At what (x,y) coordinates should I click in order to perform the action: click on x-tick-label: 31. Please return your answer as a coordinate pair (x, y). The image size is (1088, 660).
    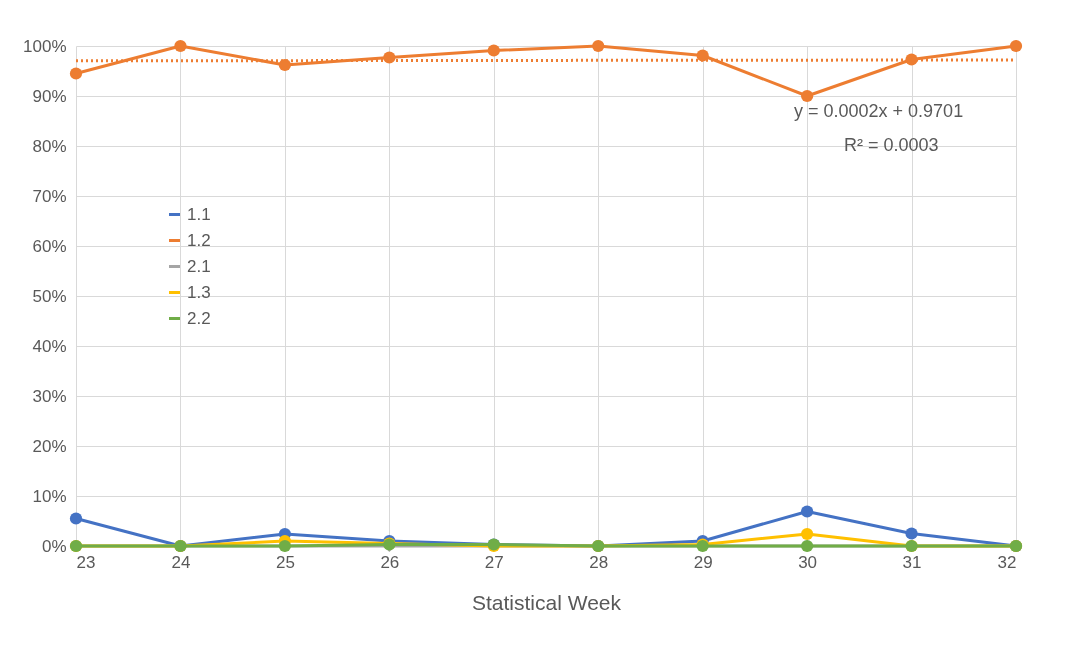
    Looking at the image, I should click on (912, 562).